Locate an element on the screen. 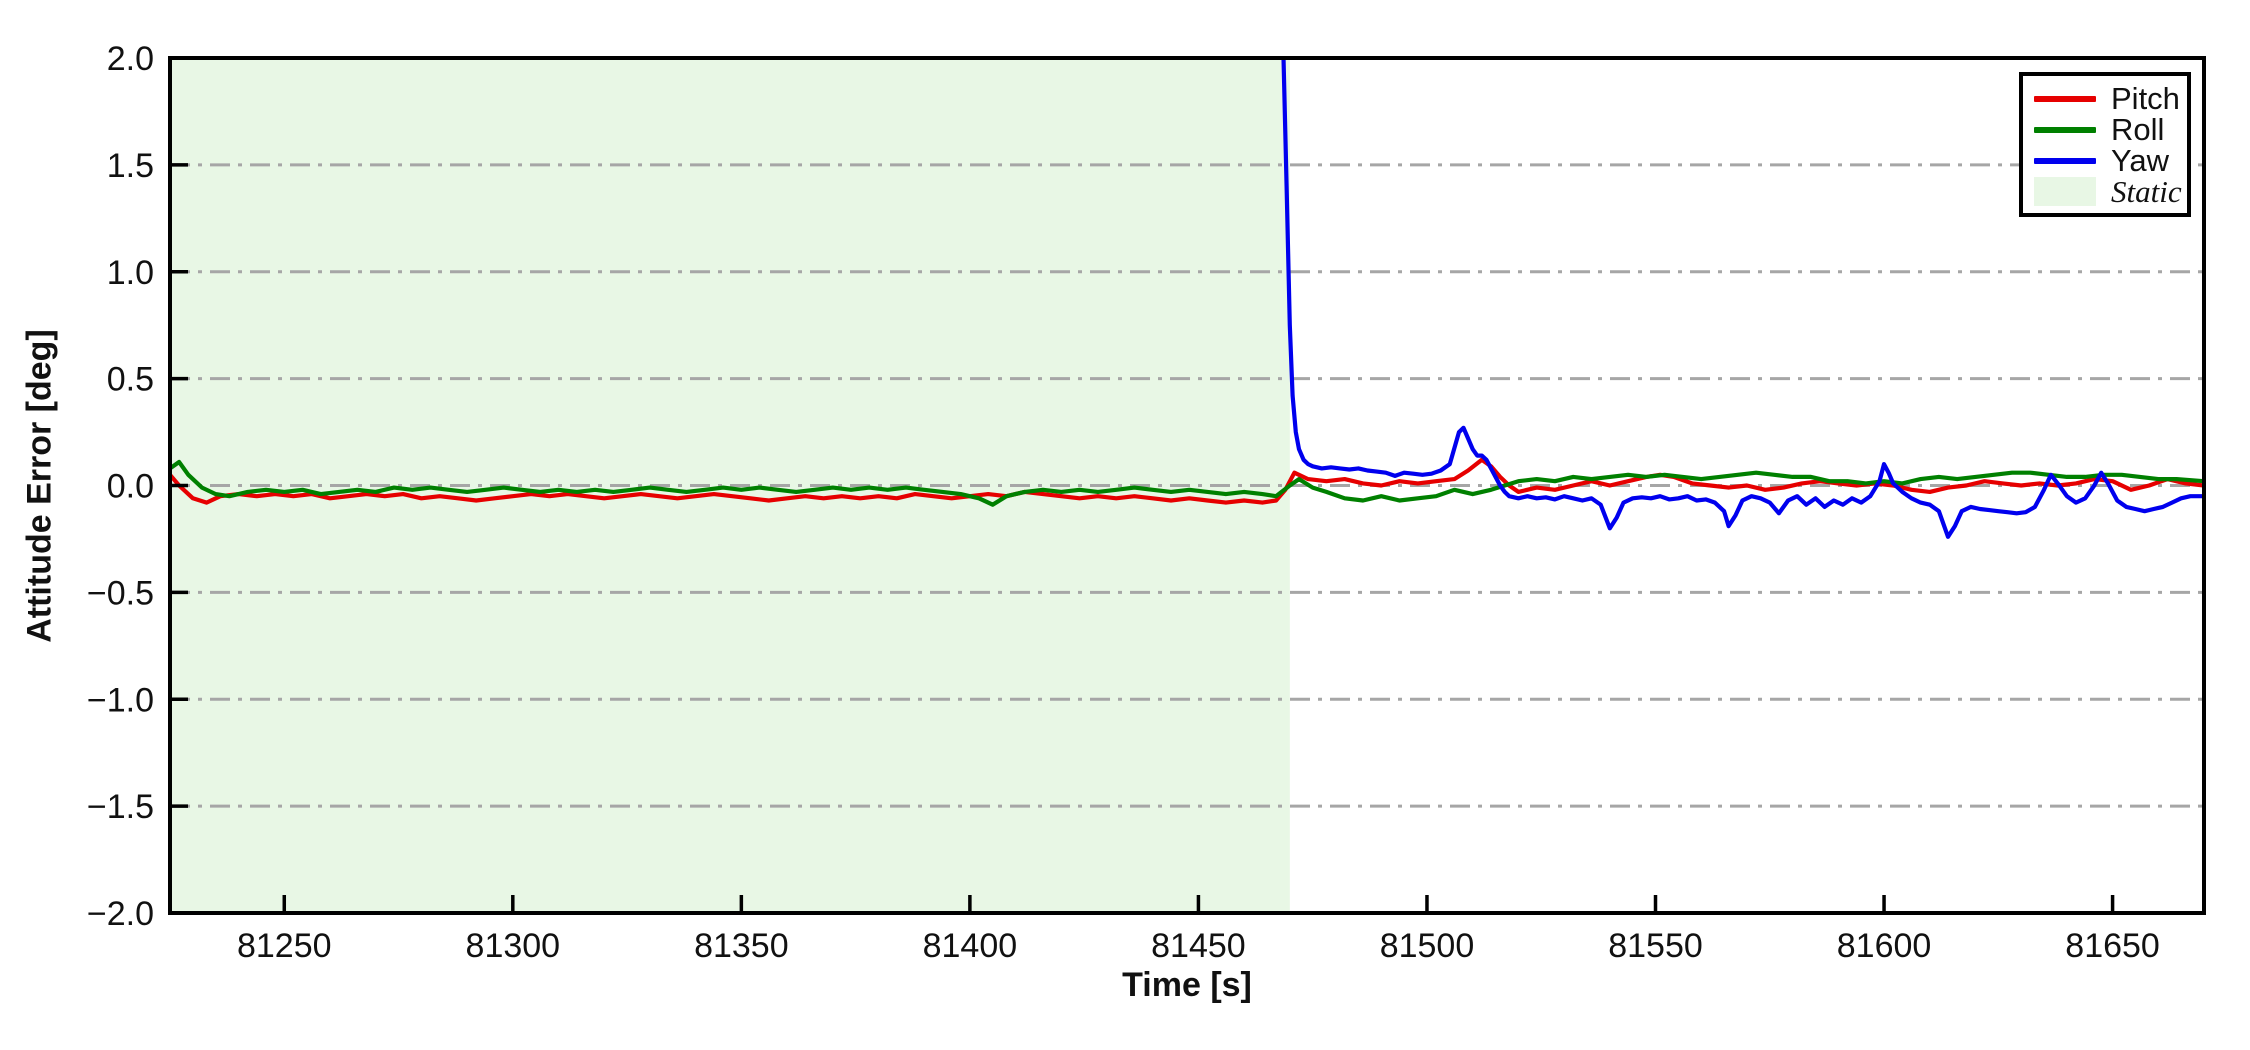  x-tick-label: 81550 is located at coordinates (1655, 946).